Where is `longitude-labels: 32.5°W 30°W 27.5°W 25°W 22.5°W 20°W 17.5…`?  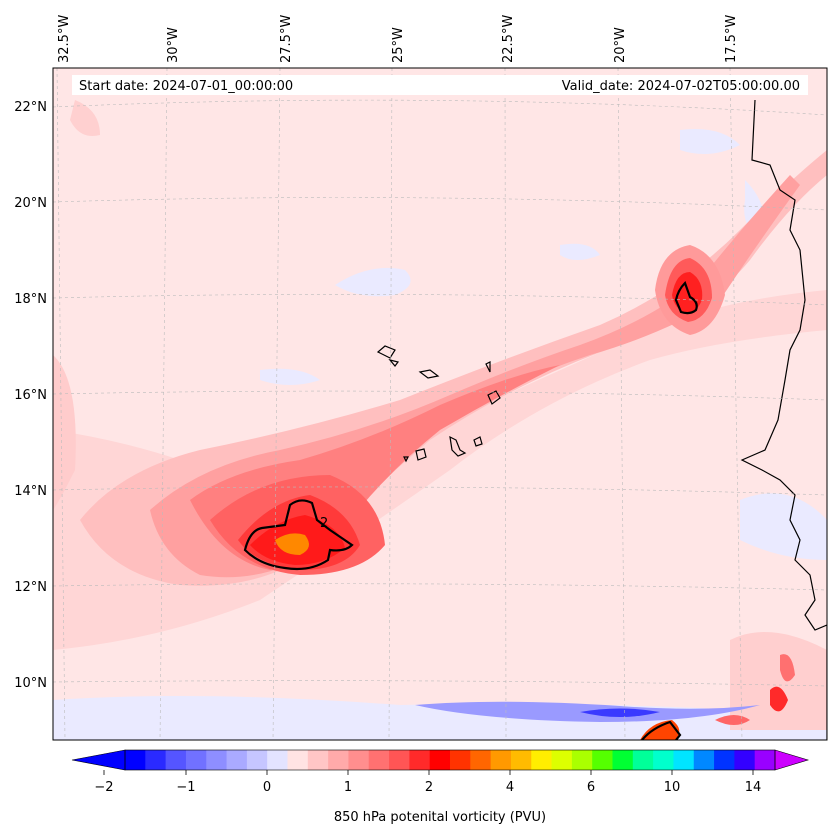
longitude-labels: 32.5°W 30°W 27.5°W 25°W 22.5°W 20°W 17.5… is located at coordinates (398, 39).